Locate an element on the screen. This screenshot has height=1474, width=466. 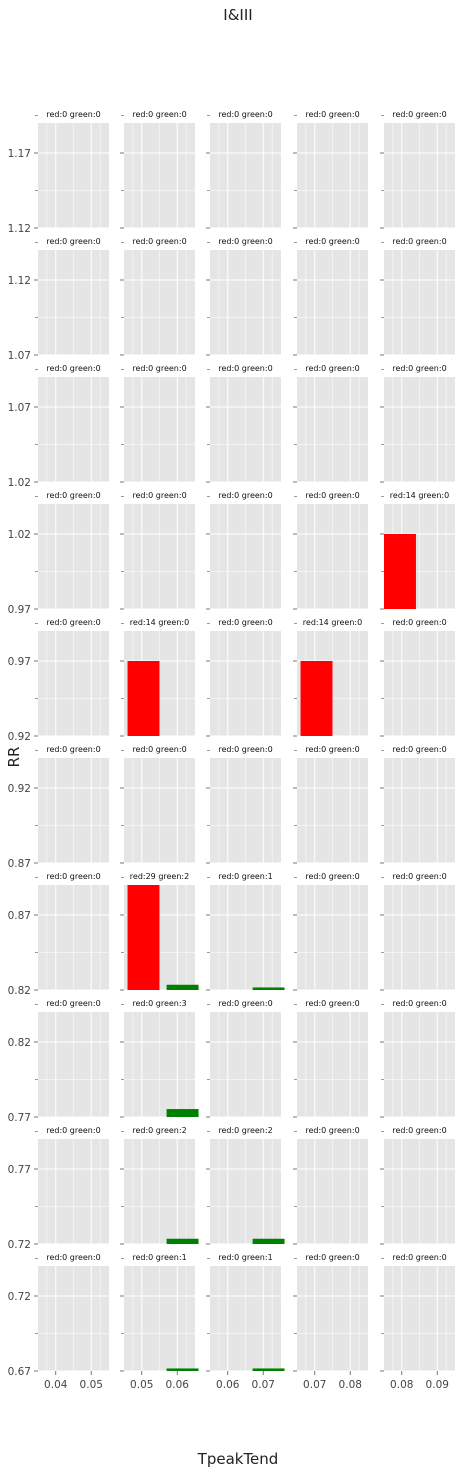
panel-r2-c3: red:0 green:0 is located at coordinates (330, 423).